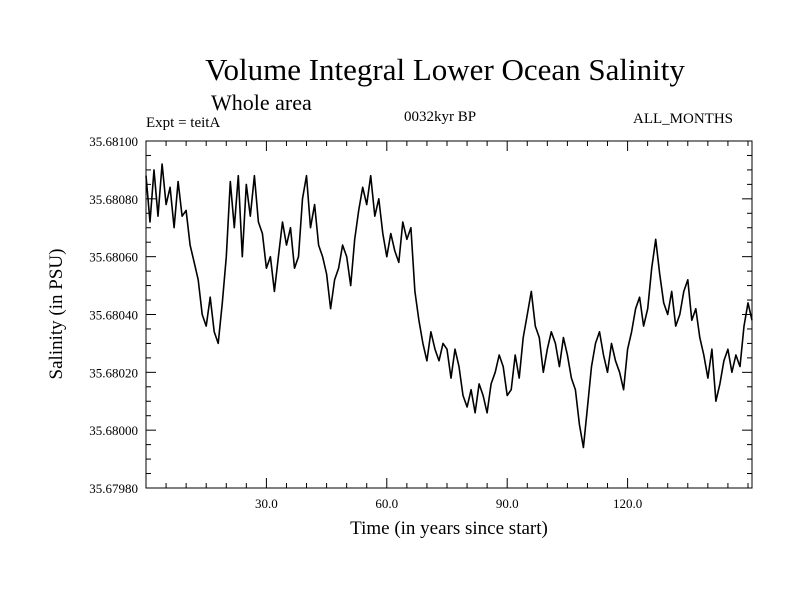 Image resolution: width=800 pixels, height=600 pixels. I want to click on x-axis-label: Time (in years since start), so click(449, 528).